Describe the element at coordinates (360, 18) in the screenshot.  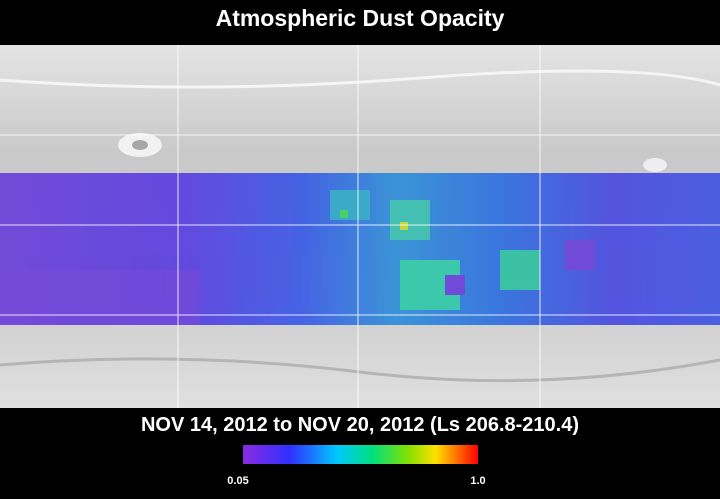
I see `title: Atmospheric Dust Opacity` at that location.